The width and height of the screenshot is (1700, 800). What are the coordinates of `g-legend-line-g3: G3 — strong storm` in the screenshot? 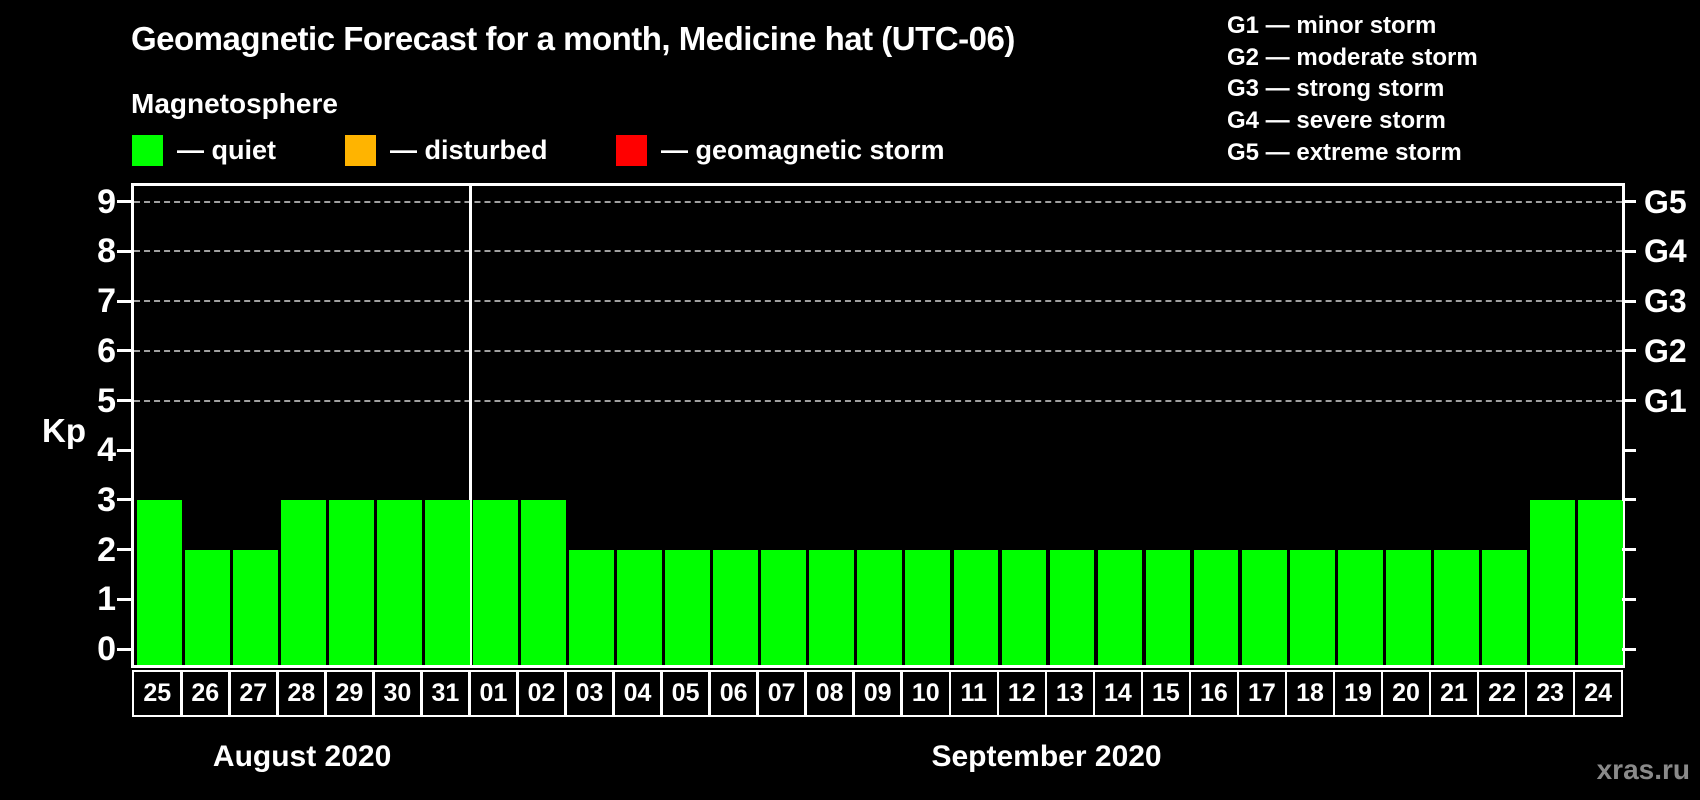 It's located at (1336, 89).